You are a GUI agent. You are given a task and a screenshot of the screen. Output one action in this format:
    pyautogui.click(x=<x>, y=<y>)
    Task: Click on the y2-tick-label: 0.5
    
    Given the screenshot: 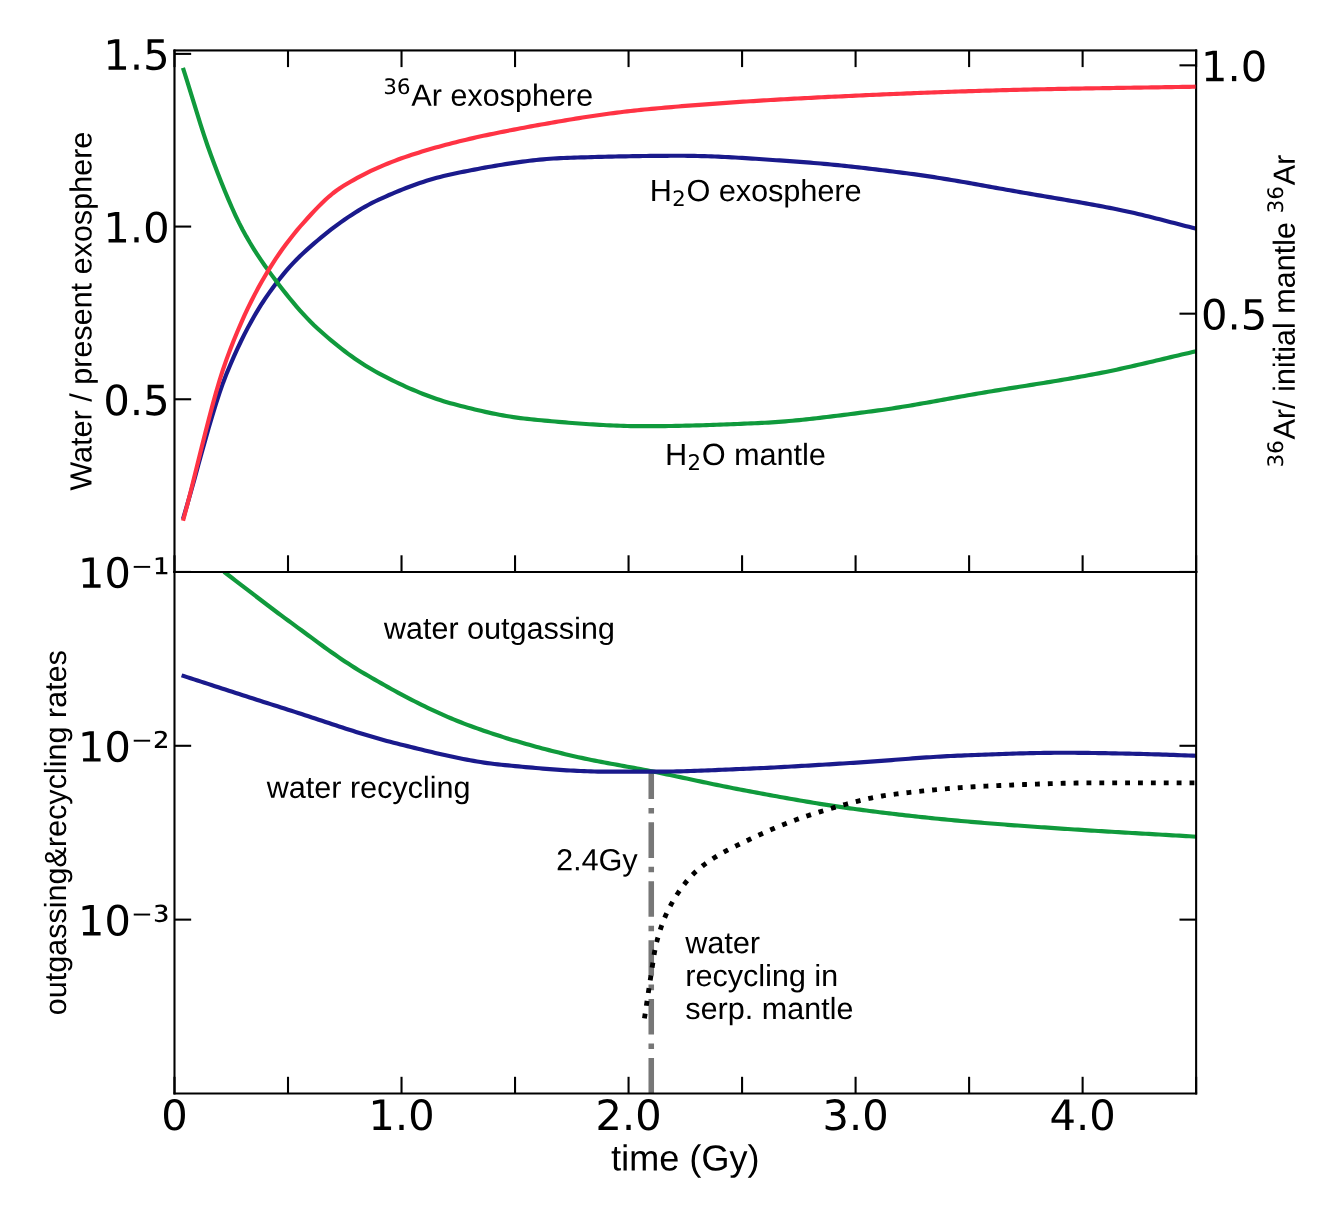 What is the action you would take?
    pyautogui.click(x=1233, y=314)
    